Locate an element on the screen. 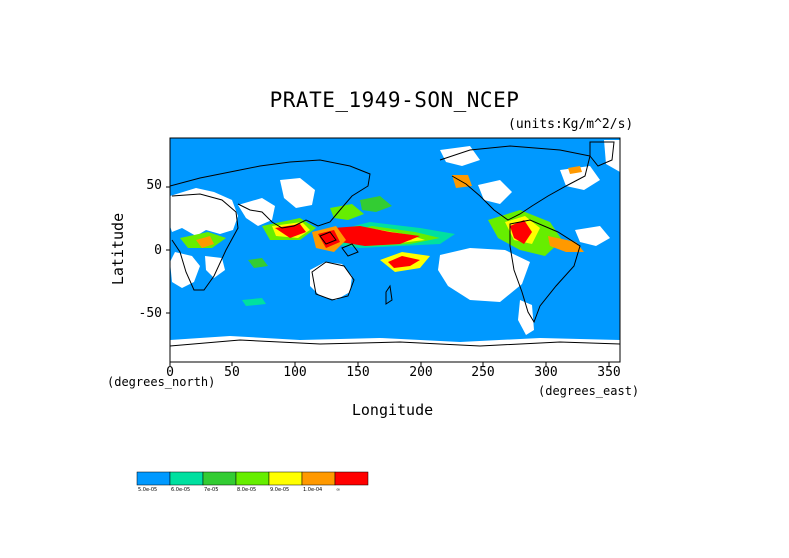 The height and width of the screenshot is (558, 789). map-title: PRATE_1949-SON_NCEP is located at coordinates (394, 100).